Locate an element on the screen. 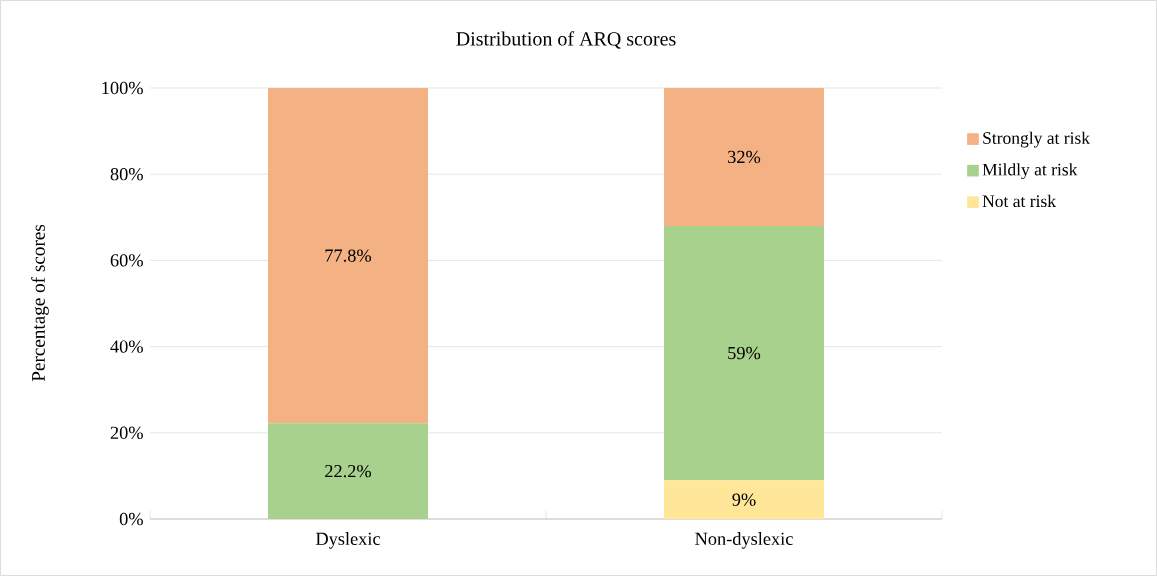 The image size is (1157, 576). legend-label: Mildly at risk is located at coordinates (1030, 171).